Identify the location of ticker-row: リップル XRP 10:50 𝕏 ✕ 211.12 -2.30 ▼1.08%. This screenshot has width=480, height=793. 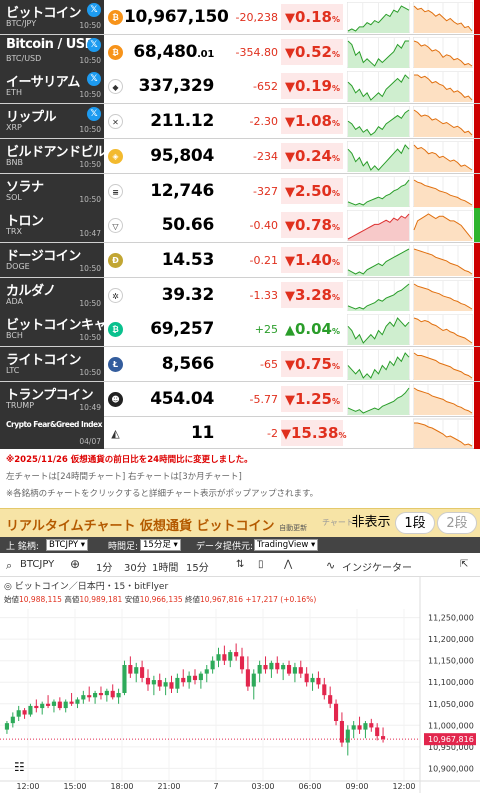
(240, 122).